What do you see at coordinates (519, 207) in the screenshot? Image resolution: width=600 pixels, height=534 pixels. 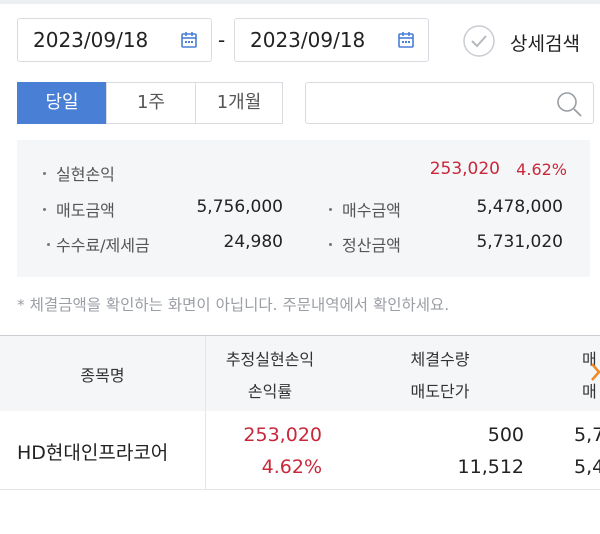 I see `summary-value: 5,478,000` at bounding box center [519, 207].